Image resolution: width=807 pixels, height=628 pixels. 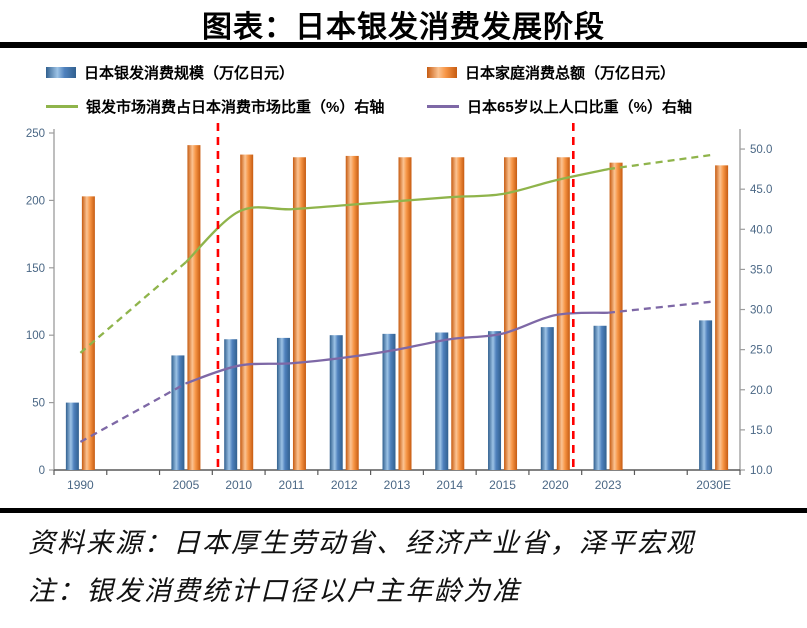 What do you see at coordinates (405, 313) in the screenshot?
I see `bar-orange-2013` at bounding box center [405, 313].